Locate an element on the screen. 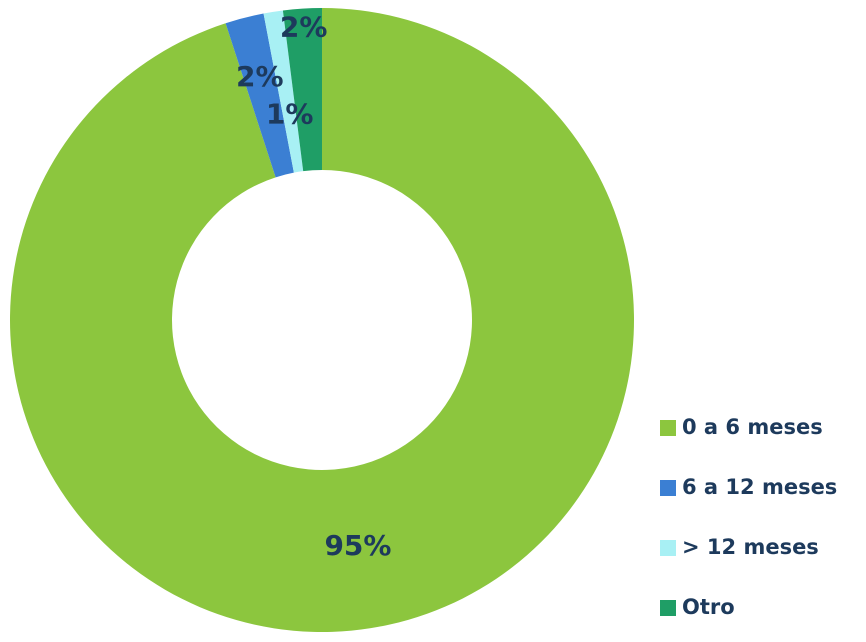  legend-label: 0 a 6 meses is located at coordinates (752, 427).